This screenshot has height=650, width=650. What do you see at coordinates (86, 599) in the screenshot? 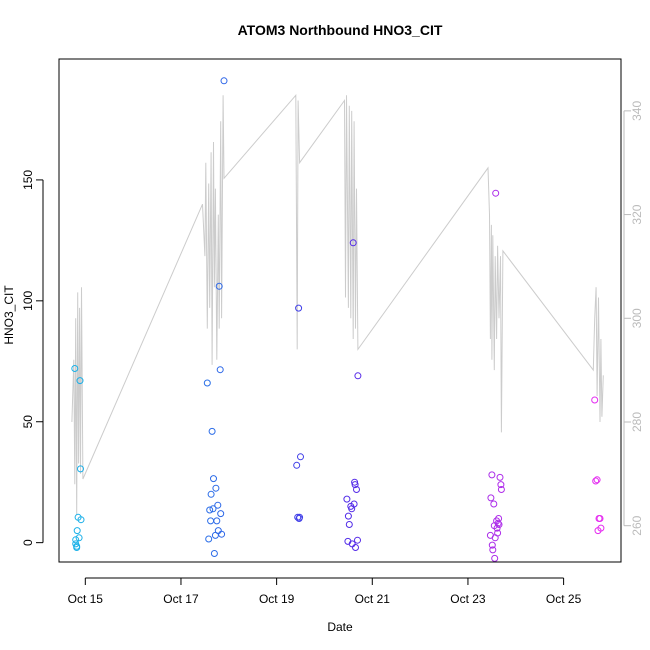
I see `x-tick-label: Oct 15` at bounding box center [86, 599].